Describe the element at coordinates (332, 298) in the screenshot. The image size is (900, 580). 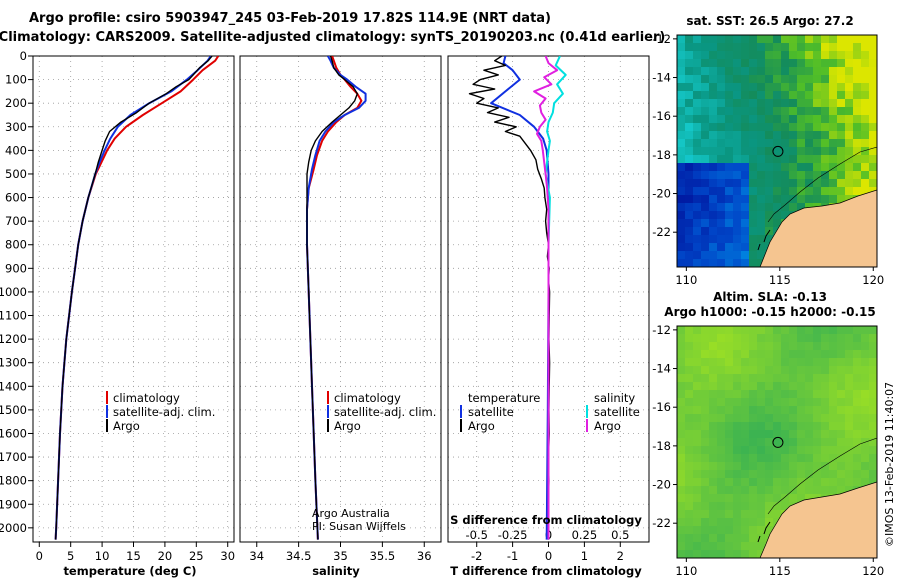
I see `series-line-argo` at that location.